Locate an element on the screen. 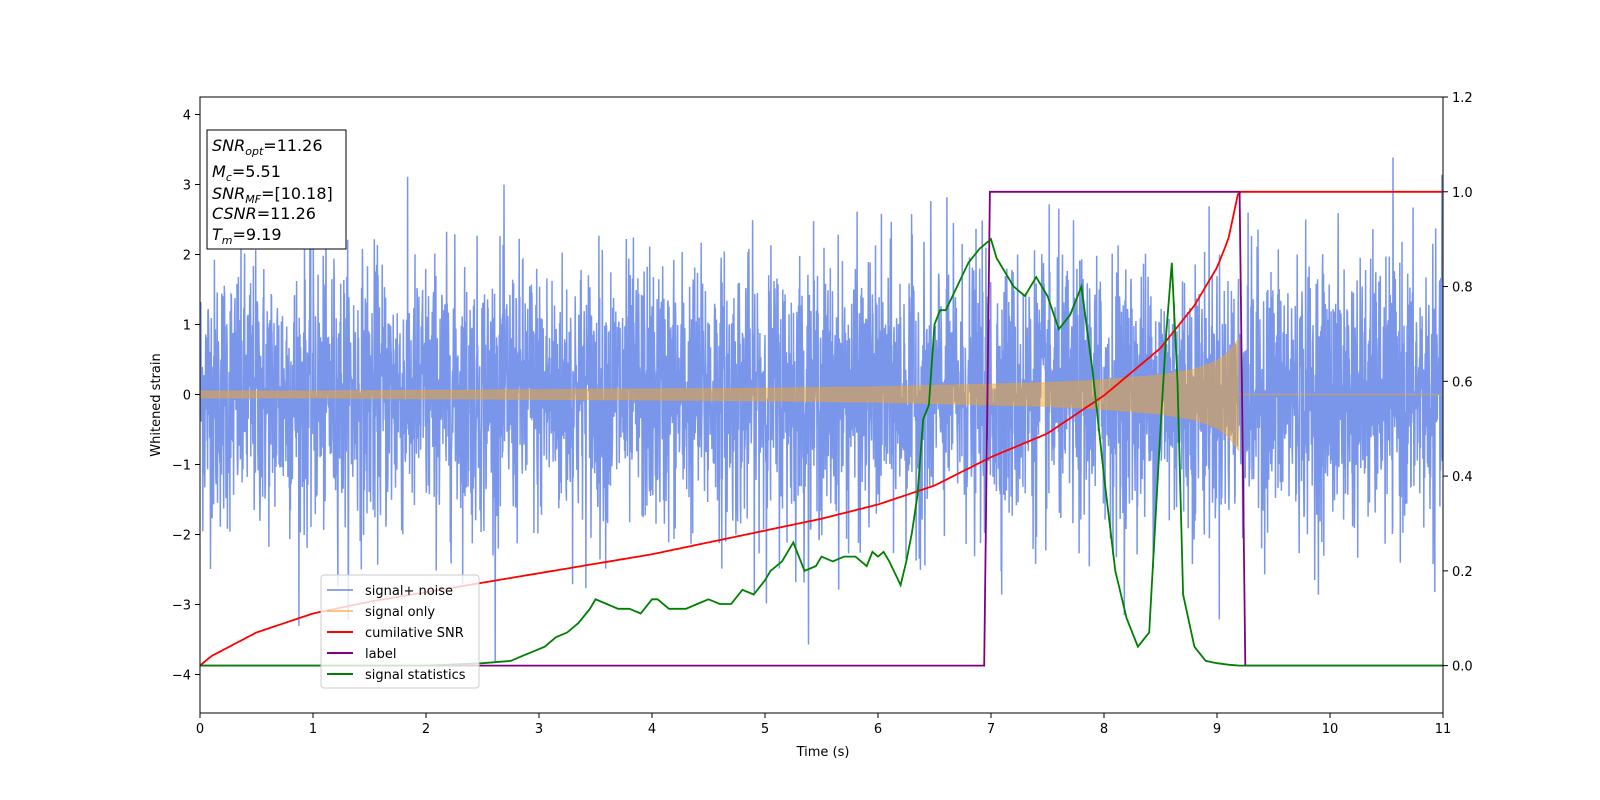 The image size is (1600, 800). x-tick-label: 8 is located at coordinates (1104, 729).